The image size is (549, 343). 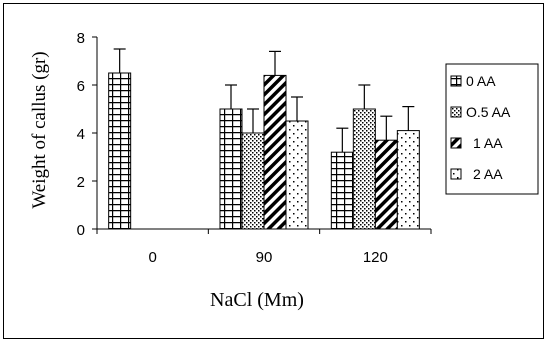 What do you see at coordinates (81, 86) in the screenshot?
I see `y-tick-label: 6` at bounding box center [81, 86].